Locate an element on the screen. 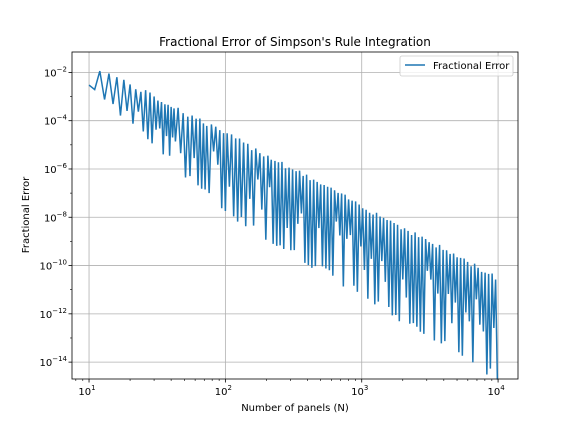 This screenshot has height=432, width=576. x-axis-label: Number of panels (N) is located at coordinates (295, 408).